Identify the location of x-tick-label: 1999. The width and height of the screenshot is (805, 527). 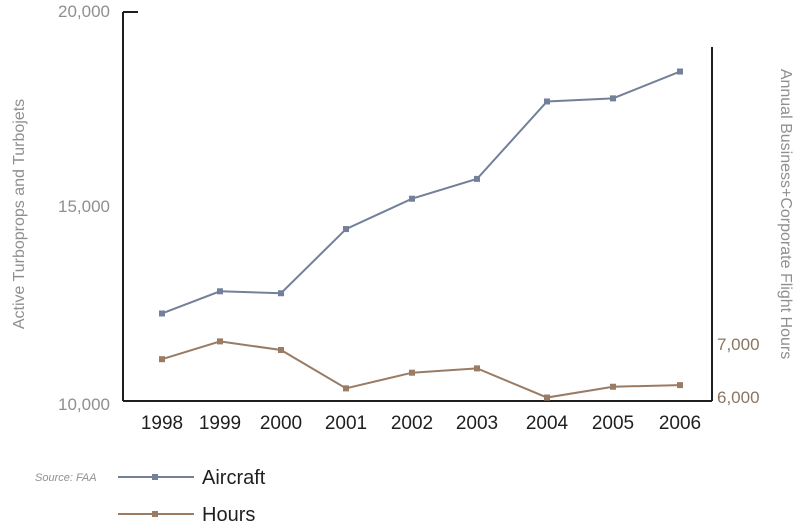
(220, 423).